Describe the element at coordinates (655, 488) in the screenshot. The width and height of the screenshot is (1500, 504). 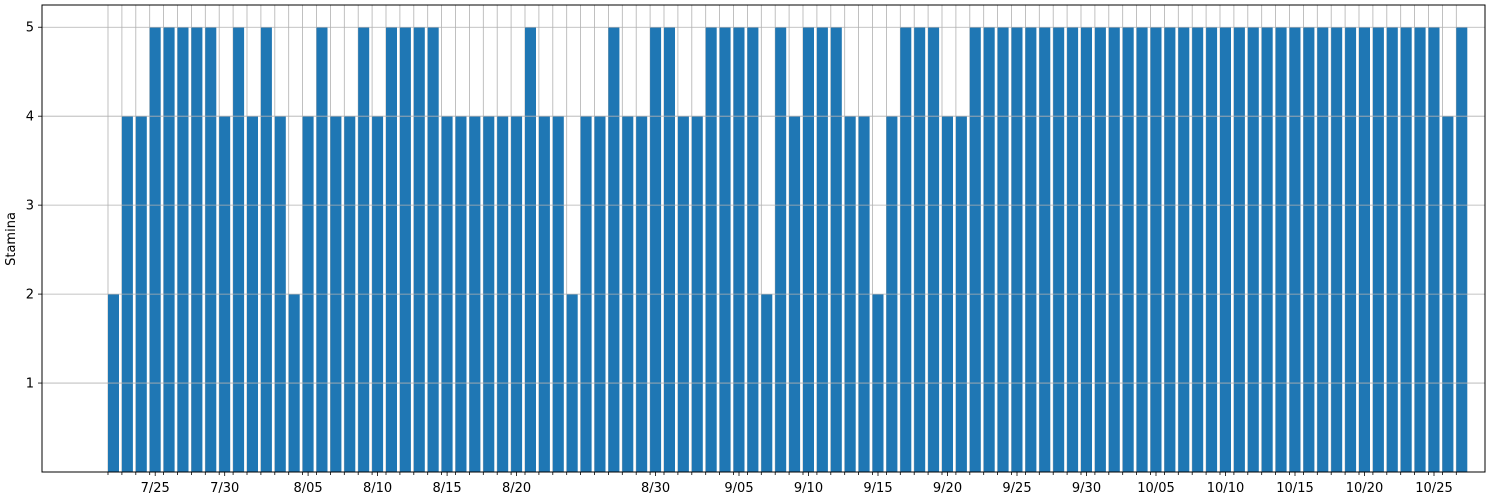
I see `x-tick-label: 8/30` at that location.